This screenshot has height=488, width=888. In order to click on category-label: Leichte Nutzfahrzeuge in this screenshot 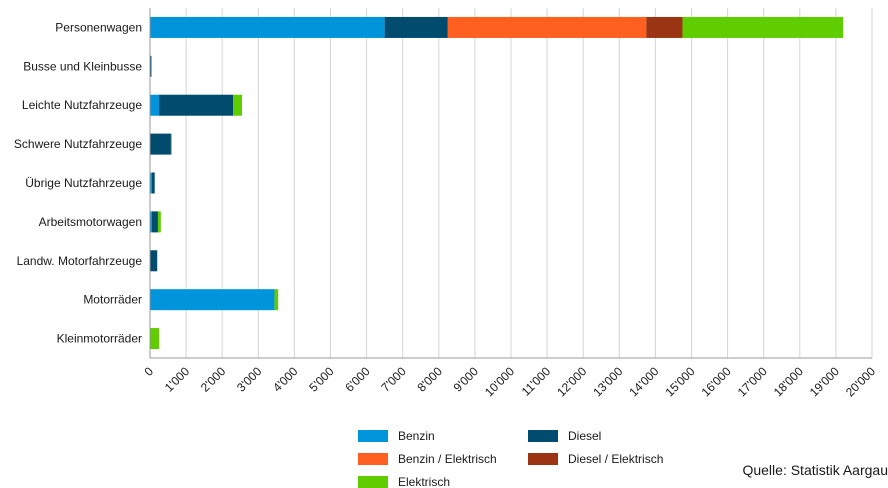, I will do `click(82, 105)`.